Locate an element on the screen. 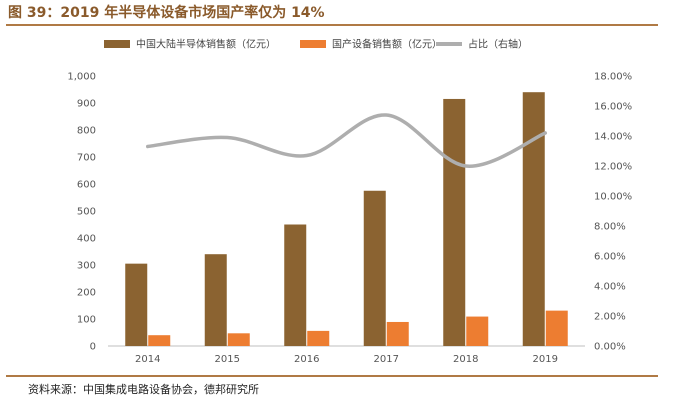  y-left-tick-label: 900 is located at coordinates (86, 104).